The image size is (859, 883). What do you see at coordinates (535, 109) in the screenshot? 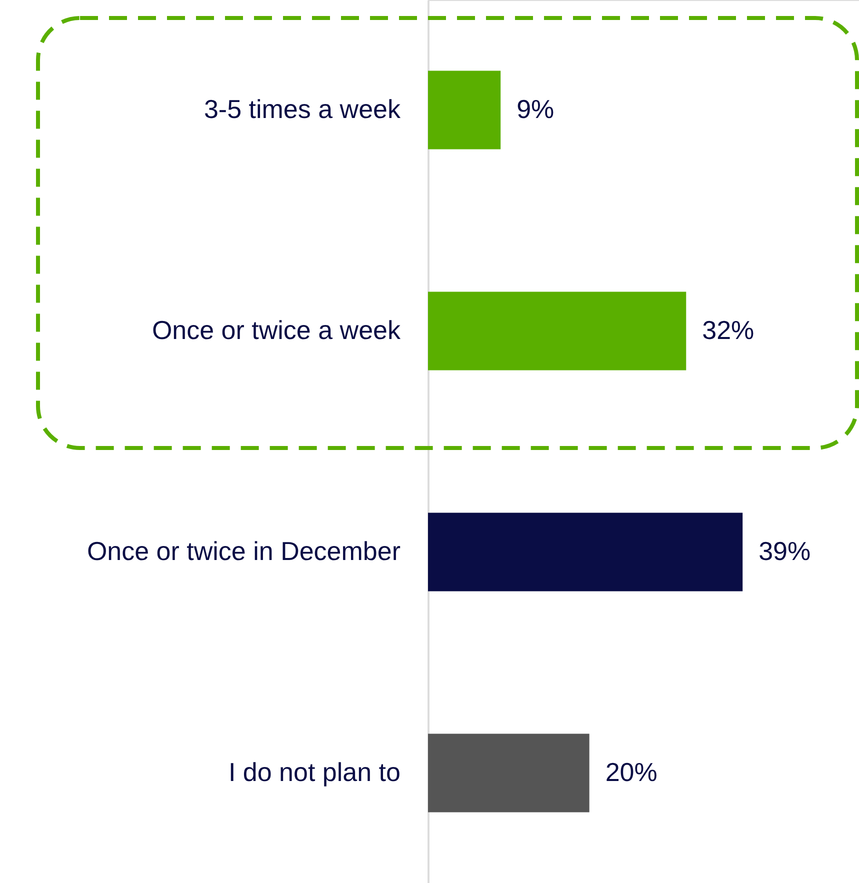
I see `data-label: 9%` at bounding box center [535, 109].